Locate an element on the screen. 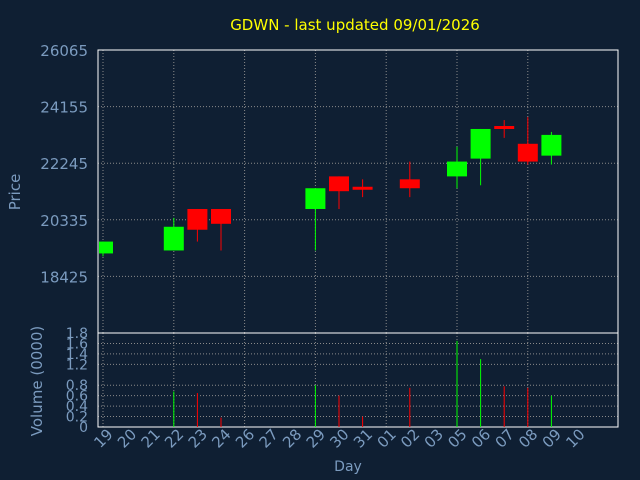 This screenshot has height=480, width=640. x-tick-label: 29 is located at coordinates (316, 438).